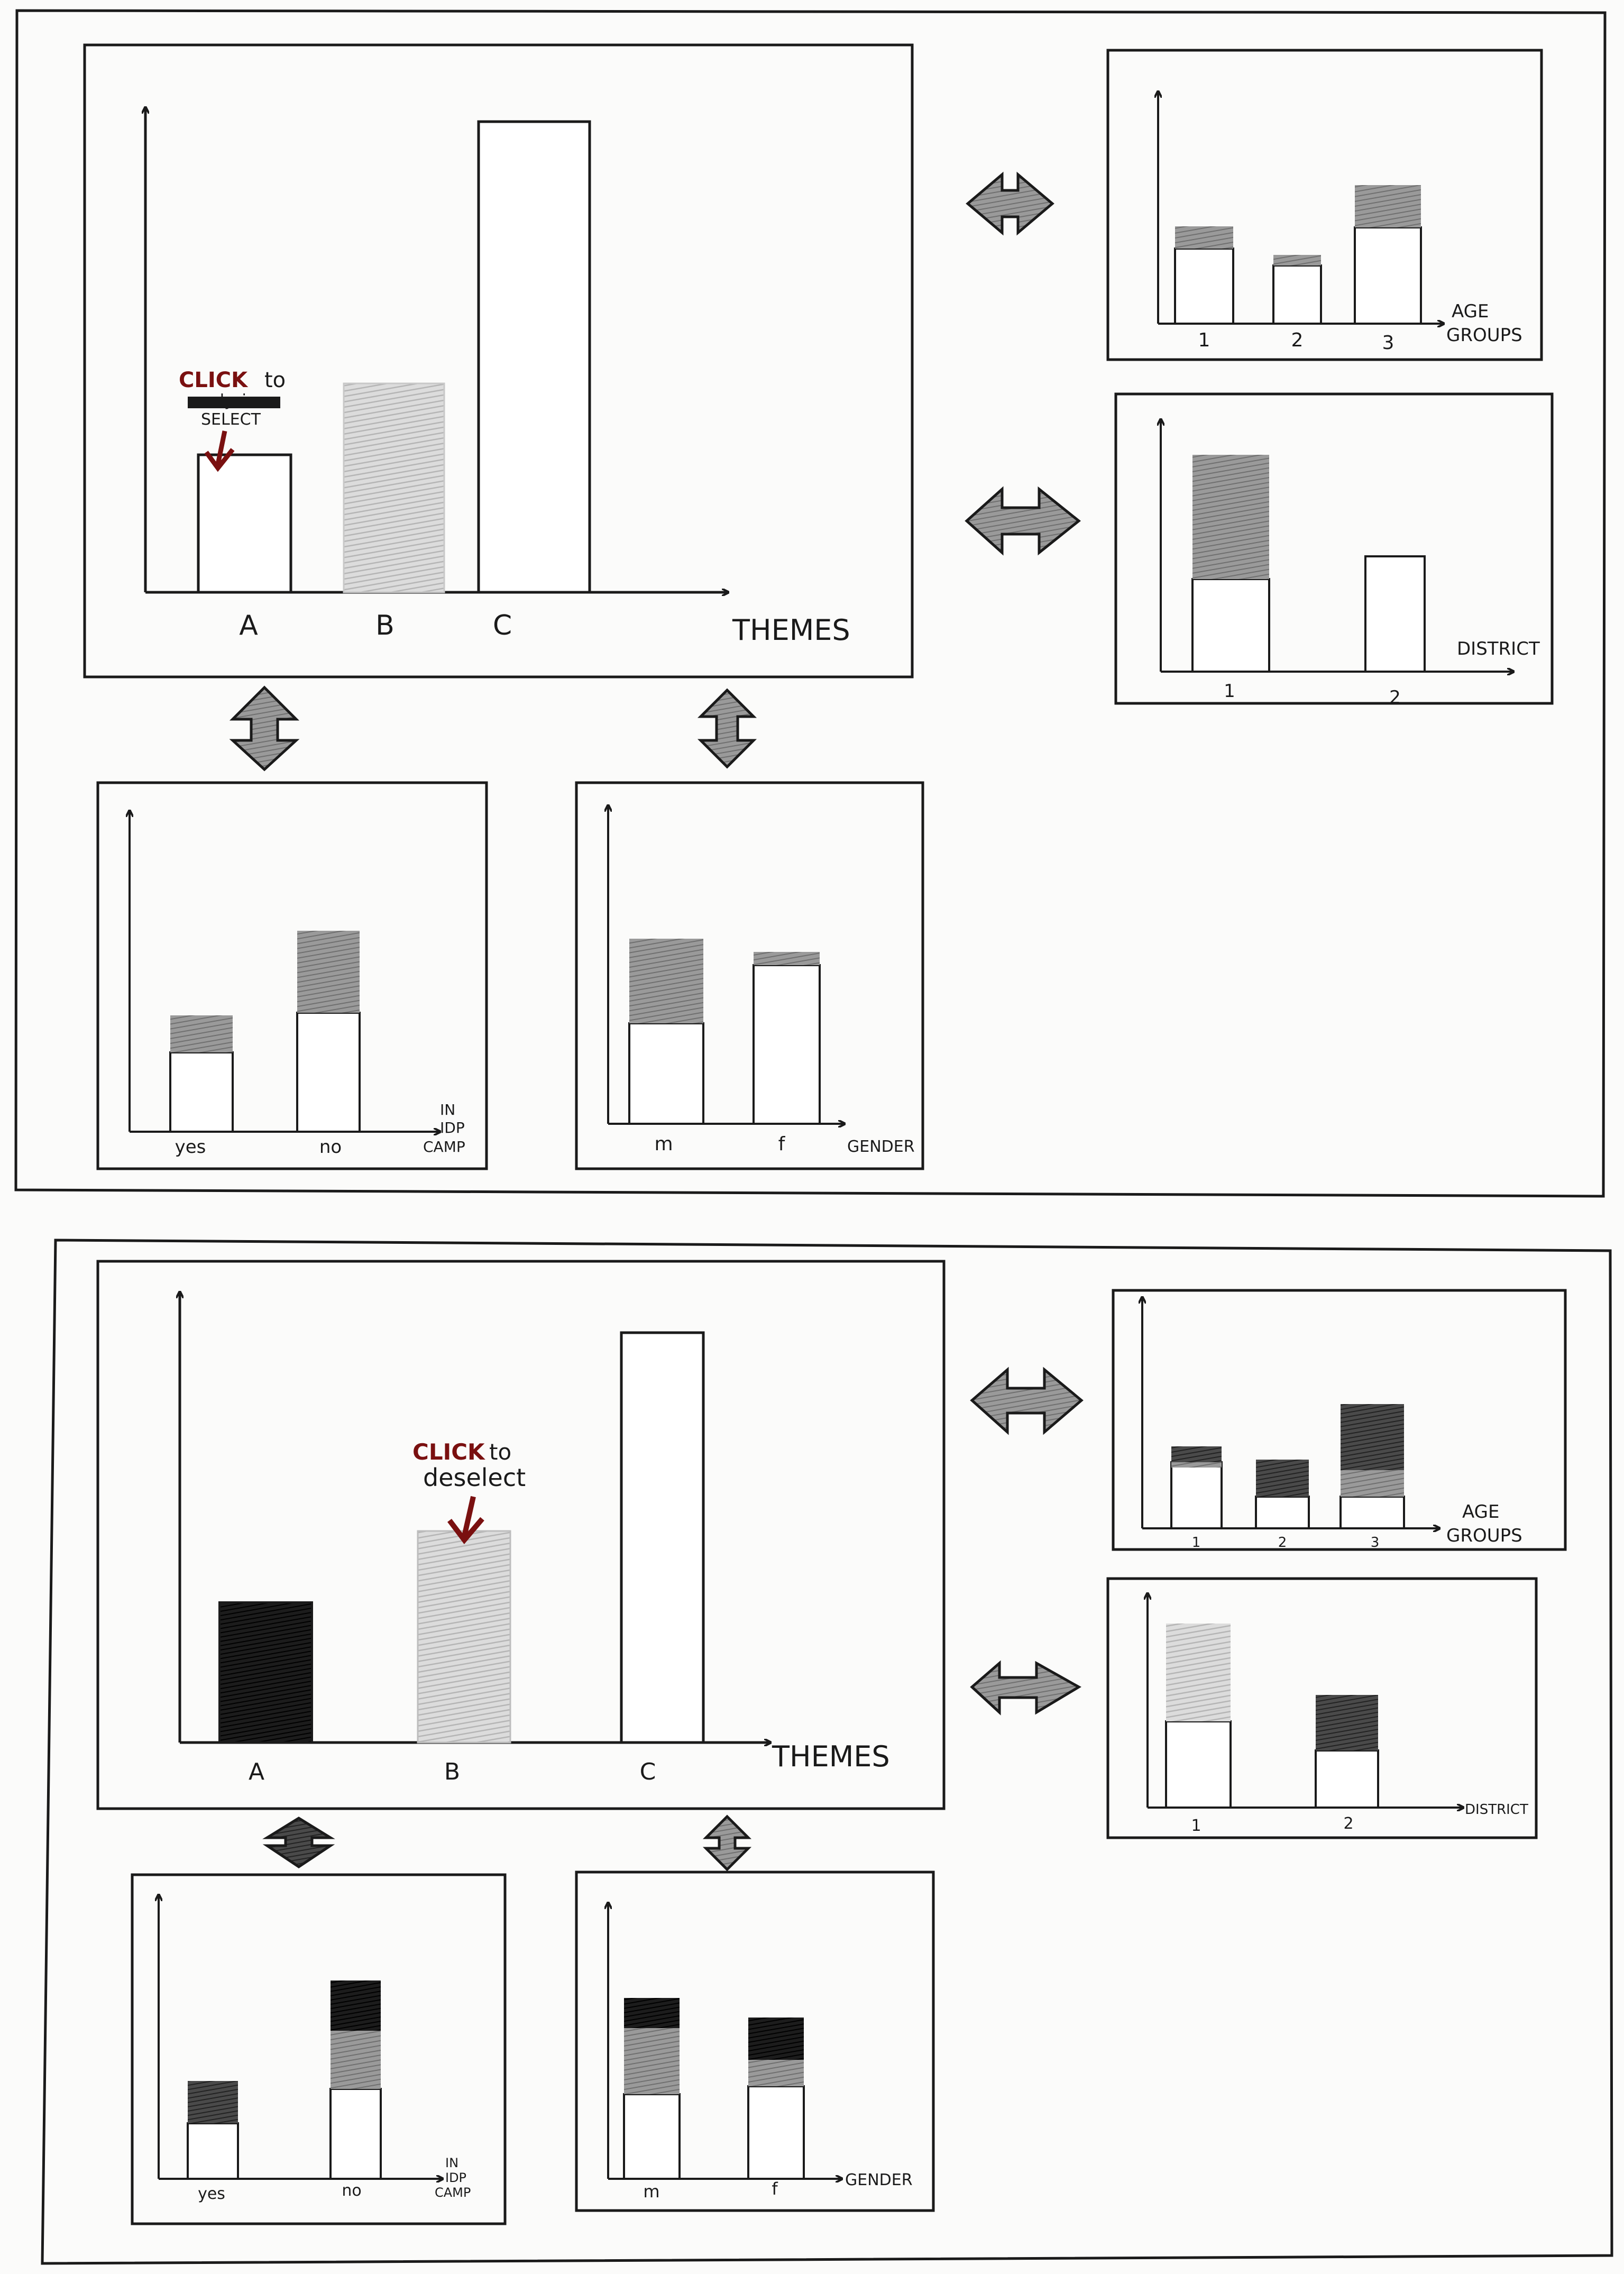 Image resolution: width=1624 pixels, height=2274 pixels. Describe the element at coordinates (652, 2013) in the screenshot. I see `bar-gender-m-highlight-dark` at that location.